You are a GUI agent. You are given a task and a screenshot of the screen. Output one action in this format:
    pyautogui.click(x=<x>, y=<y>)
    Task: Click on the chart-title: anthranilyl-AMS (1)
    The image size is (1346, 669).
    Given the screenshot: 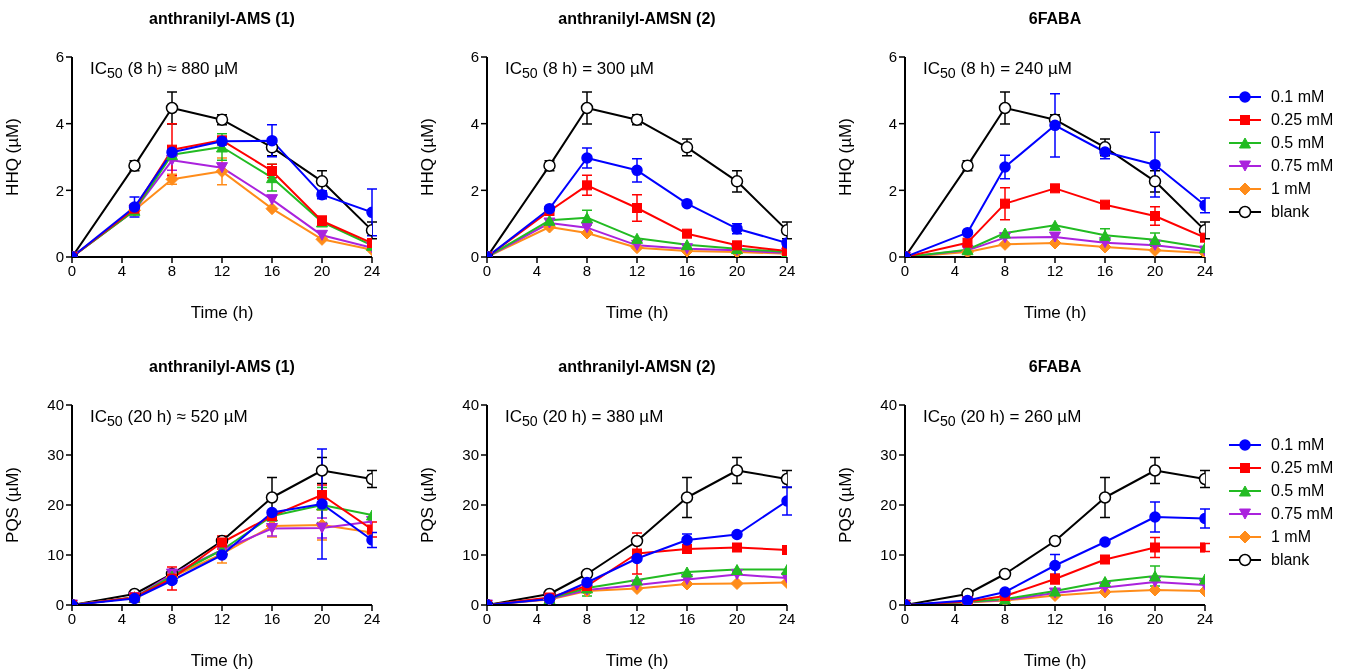 What is the action you would take?
    pyautogui.click(x=222, y=367)
    